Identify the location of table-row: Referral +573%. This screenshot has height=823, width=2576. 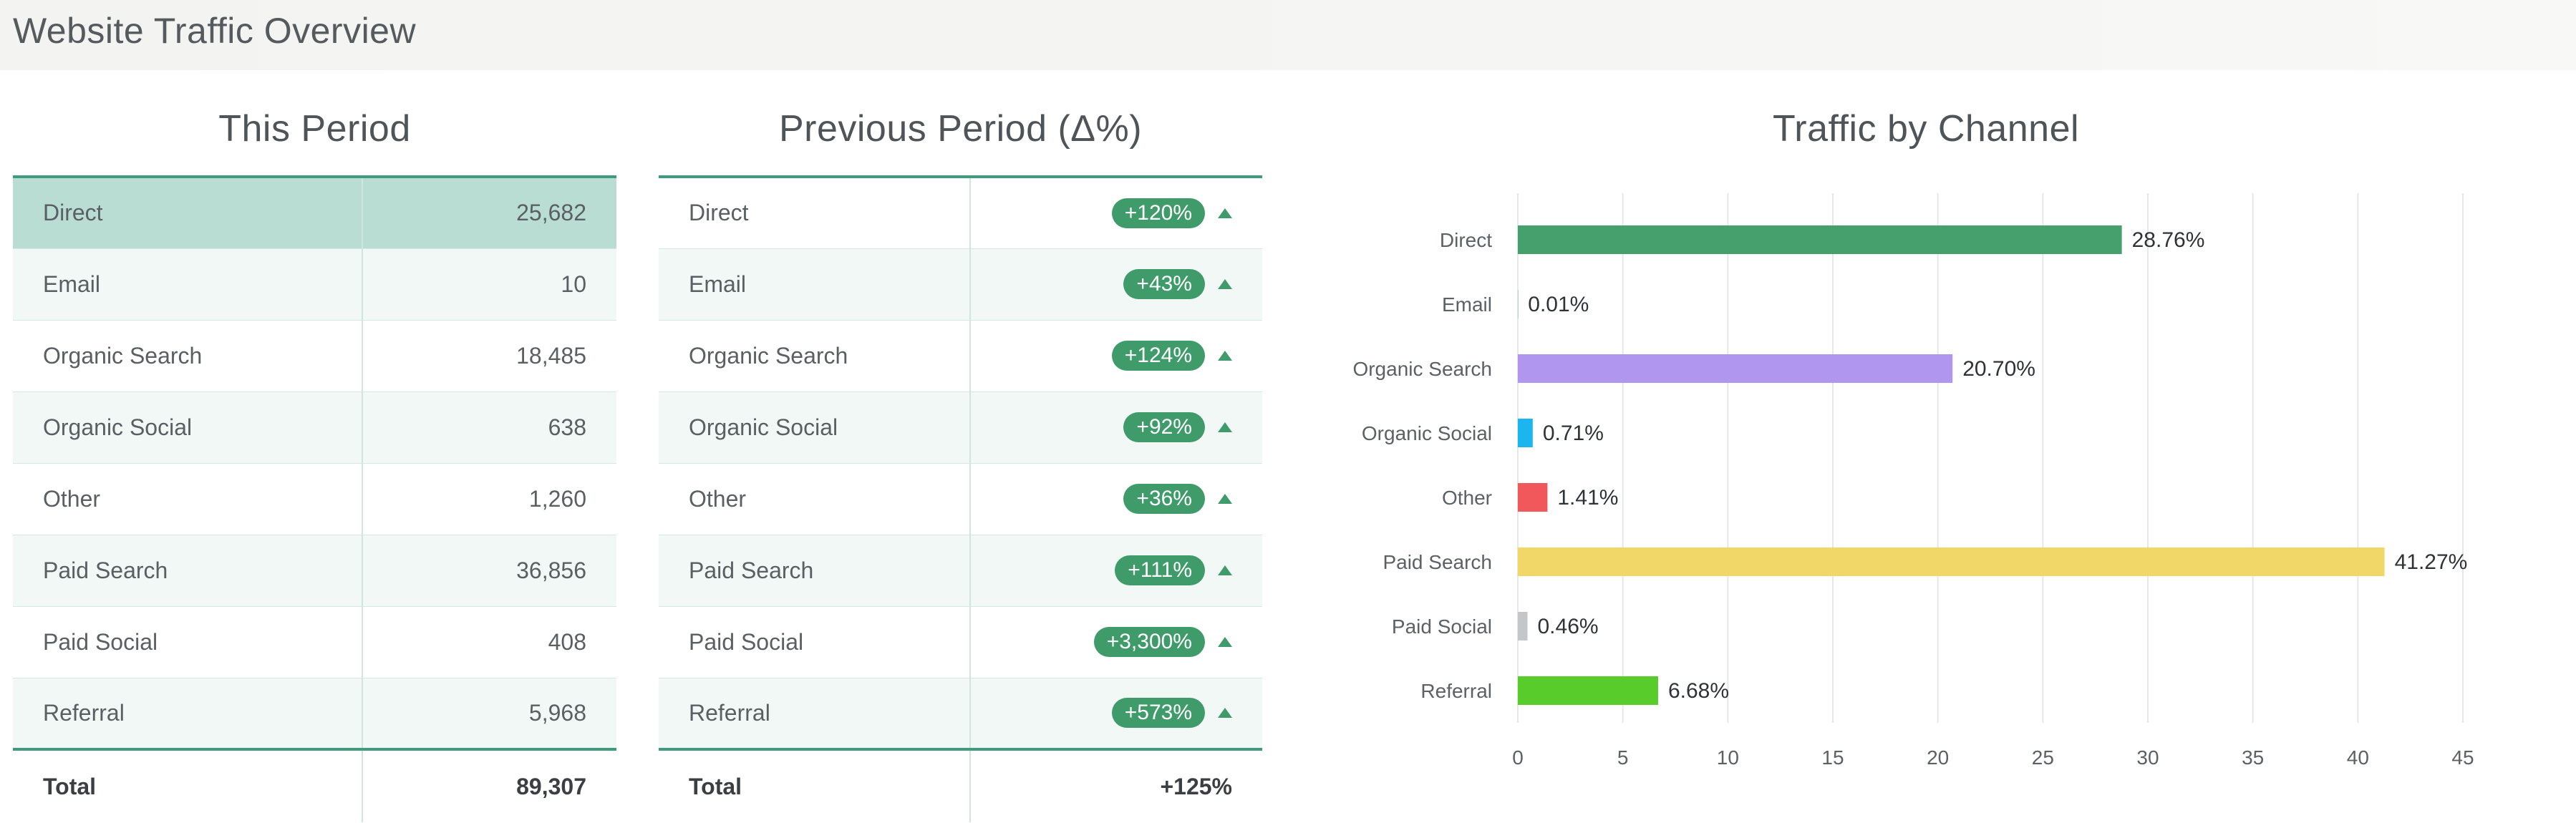
(960, 714).